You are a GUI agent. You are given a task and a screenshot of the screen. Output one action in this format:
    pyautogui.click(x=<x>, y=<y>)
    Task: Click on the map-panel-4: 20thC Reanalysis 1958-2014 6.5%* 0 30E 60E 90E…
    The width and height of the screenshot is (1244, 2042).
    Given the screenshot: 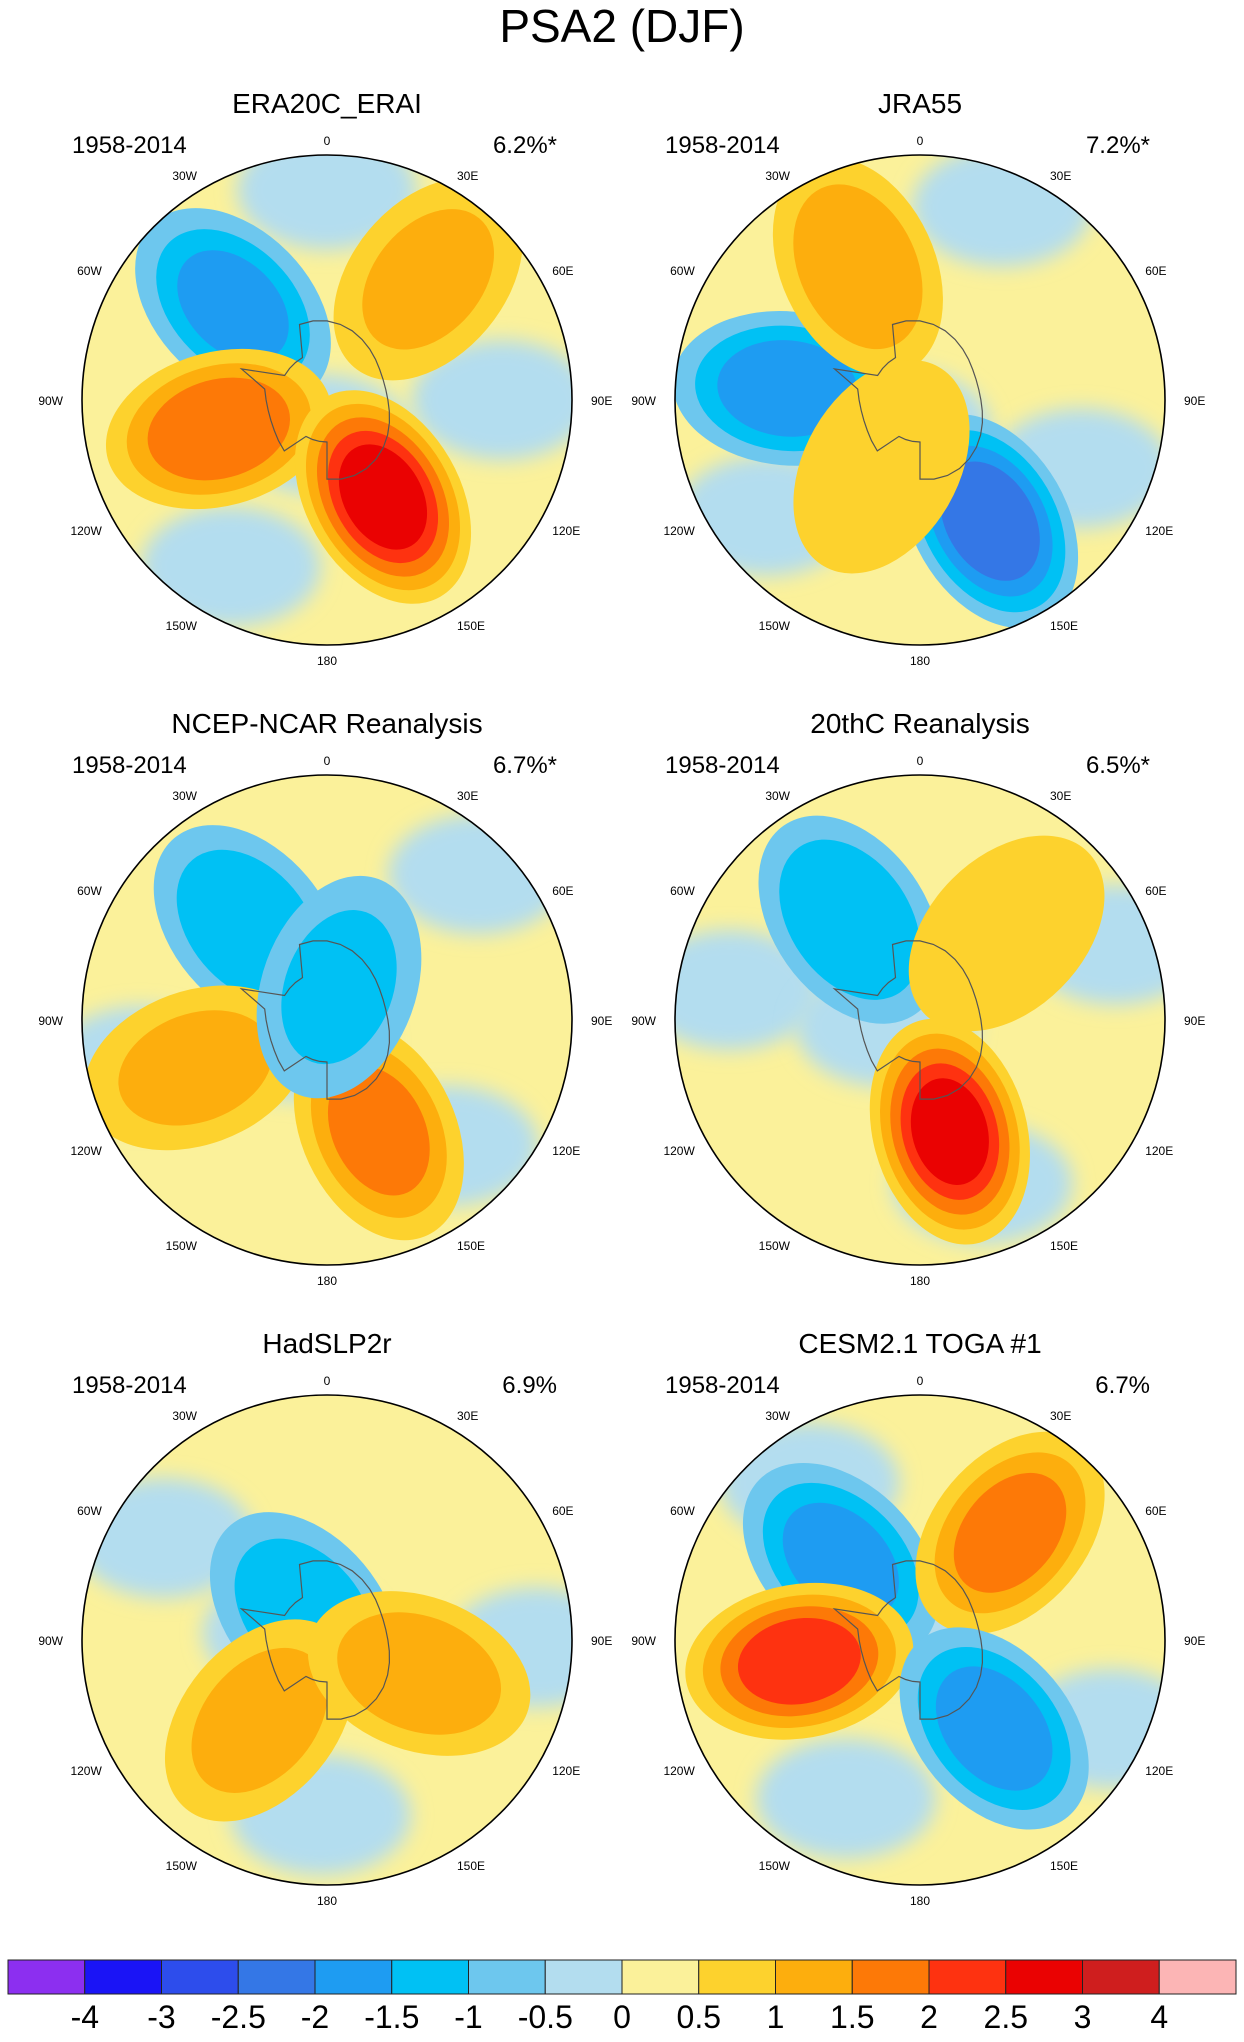 What is the action you would take?
    pyautogui.click(x=918, y=998)
    